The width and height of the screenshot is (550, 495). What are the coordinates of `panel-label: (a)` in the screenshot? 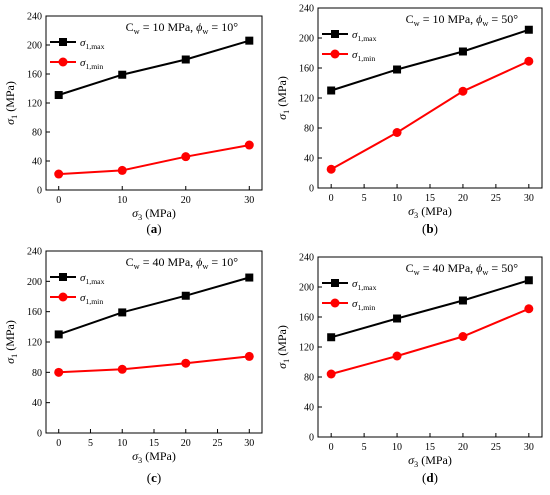 It's located at (153, 228).